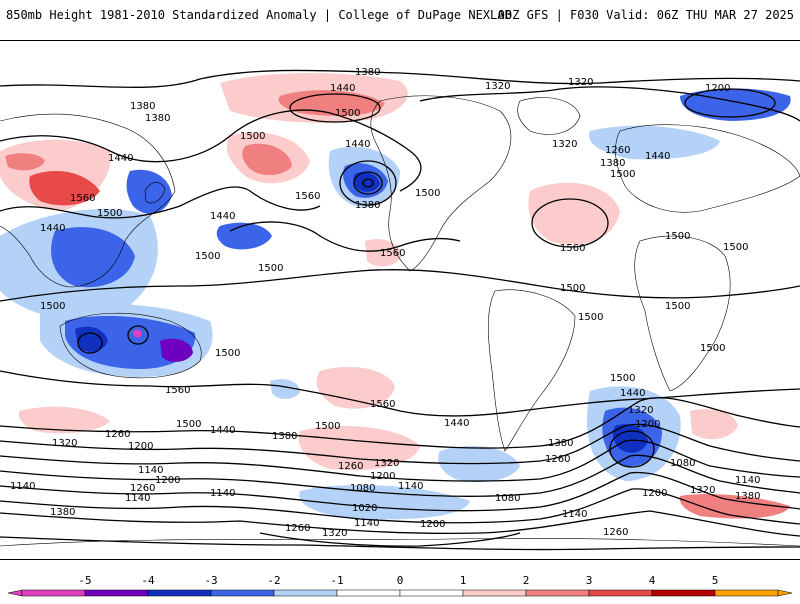  I want to click on colorbar-tick-label: 4, so click(652, 580).